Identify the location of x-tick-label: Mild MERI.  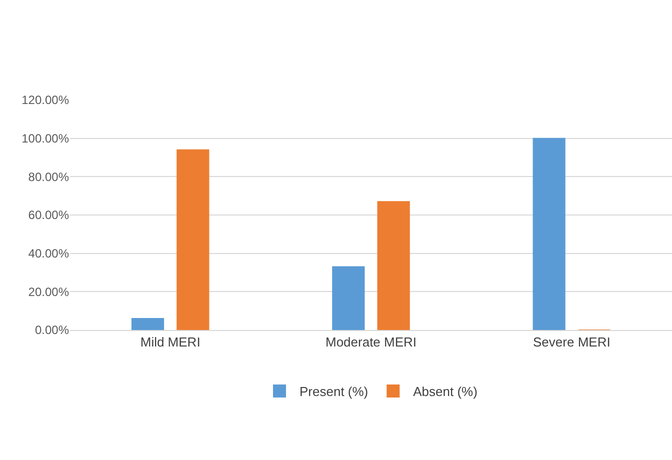
(170, 342).